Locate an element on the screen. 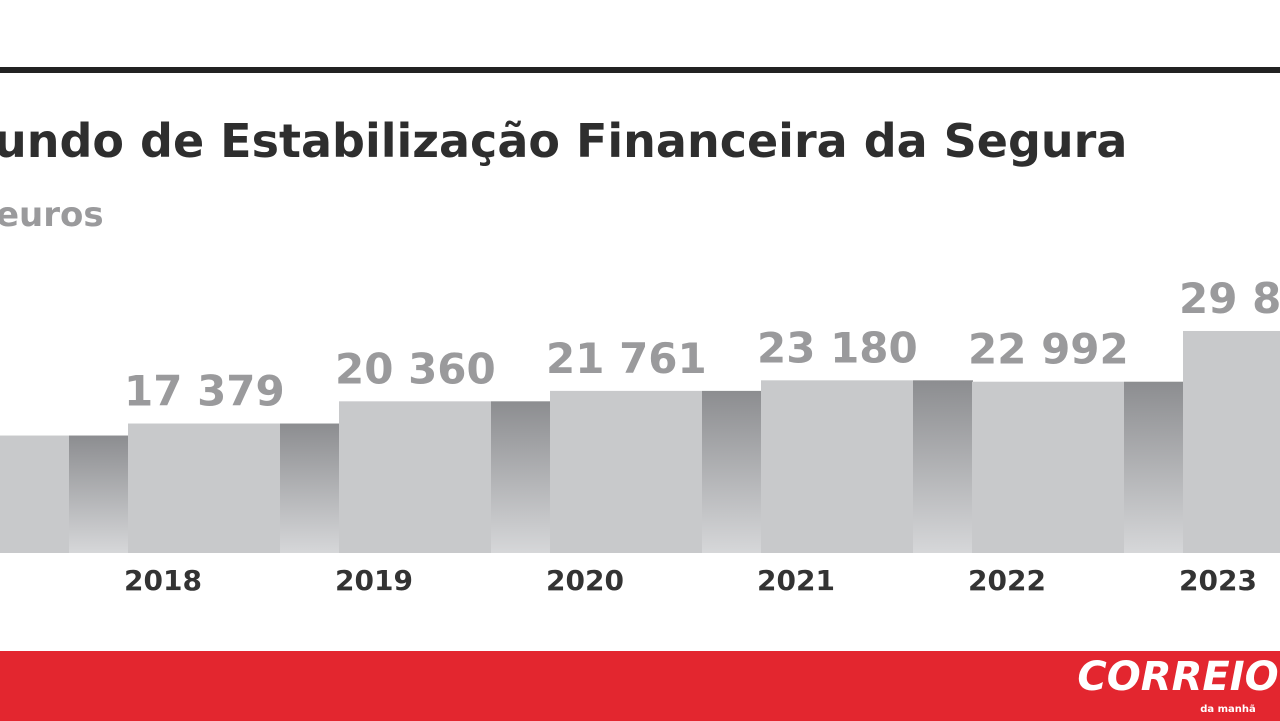 Image resolution: width=1280 pixels, height=721 pixels. value-label: 22 992 is located at coordinates (1048, 349).